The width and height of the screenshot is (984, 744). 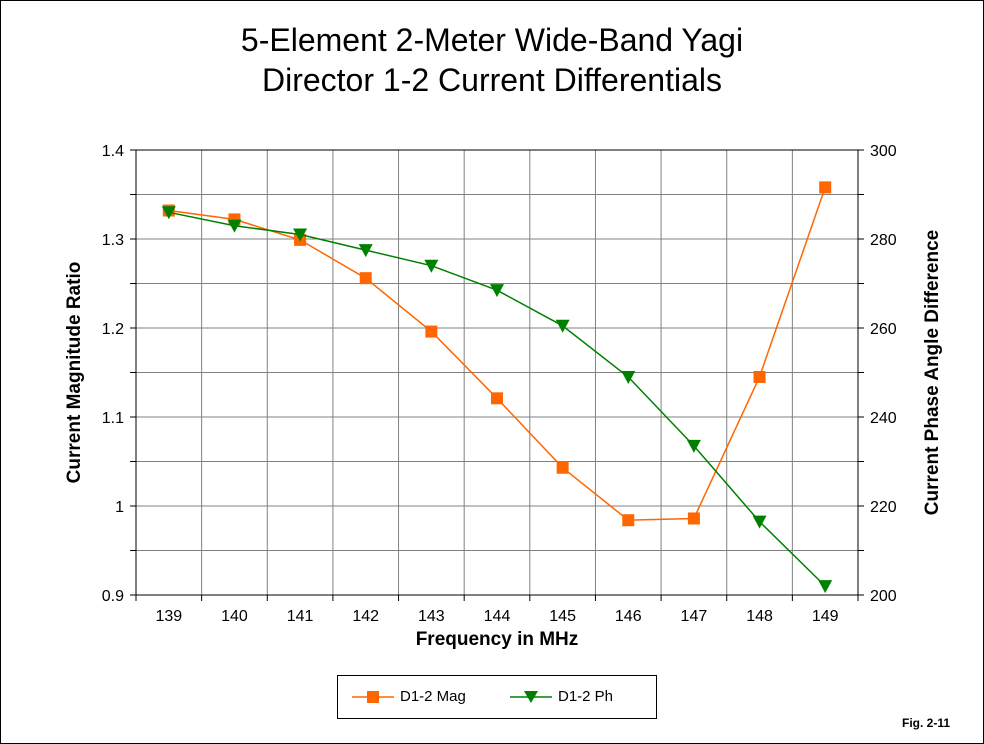 I want to click on x-tick-label: 143, so click(x=431, y=616).